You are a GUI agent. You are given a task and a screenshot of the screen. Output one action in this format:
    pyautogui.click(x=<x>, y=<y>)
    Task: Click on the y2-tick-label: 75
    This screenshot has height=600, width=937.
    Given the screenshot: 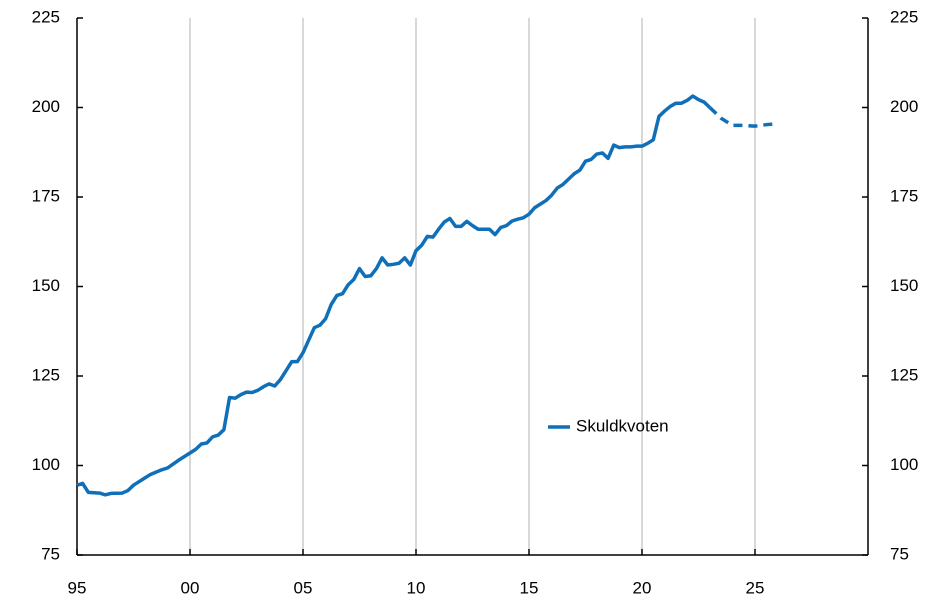 What is the action you would take?
    pyautogui.click(x=899, y=553)
    